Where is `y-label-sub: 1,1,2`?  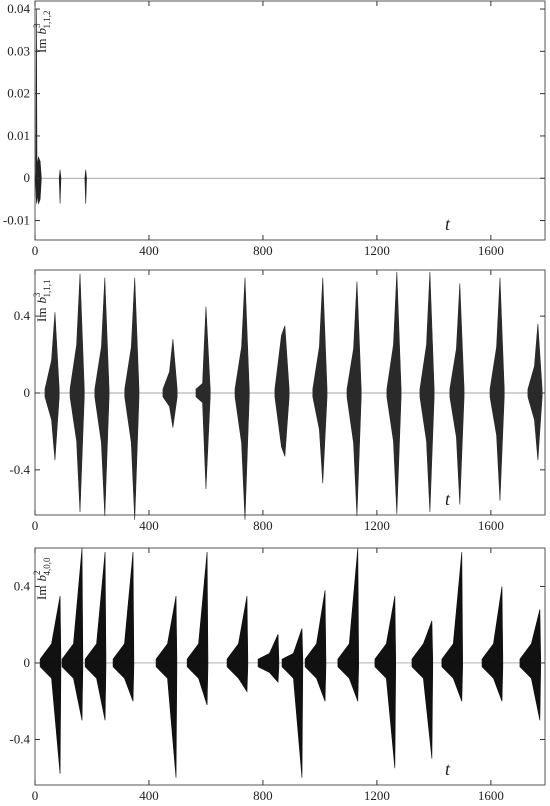 y-label-sub: 1,1,2 is located at coordinates (47, 20).